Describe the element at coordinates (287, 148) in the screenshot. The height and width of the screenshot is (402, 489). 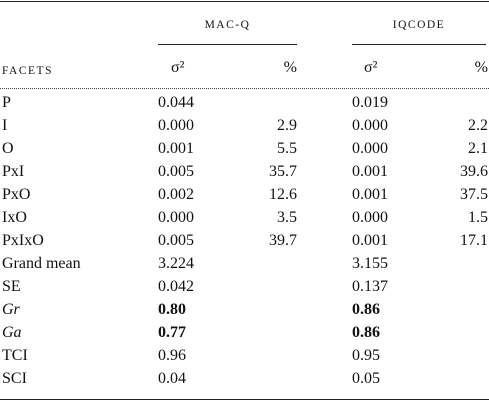
I see `percent: 5.5` at that location.